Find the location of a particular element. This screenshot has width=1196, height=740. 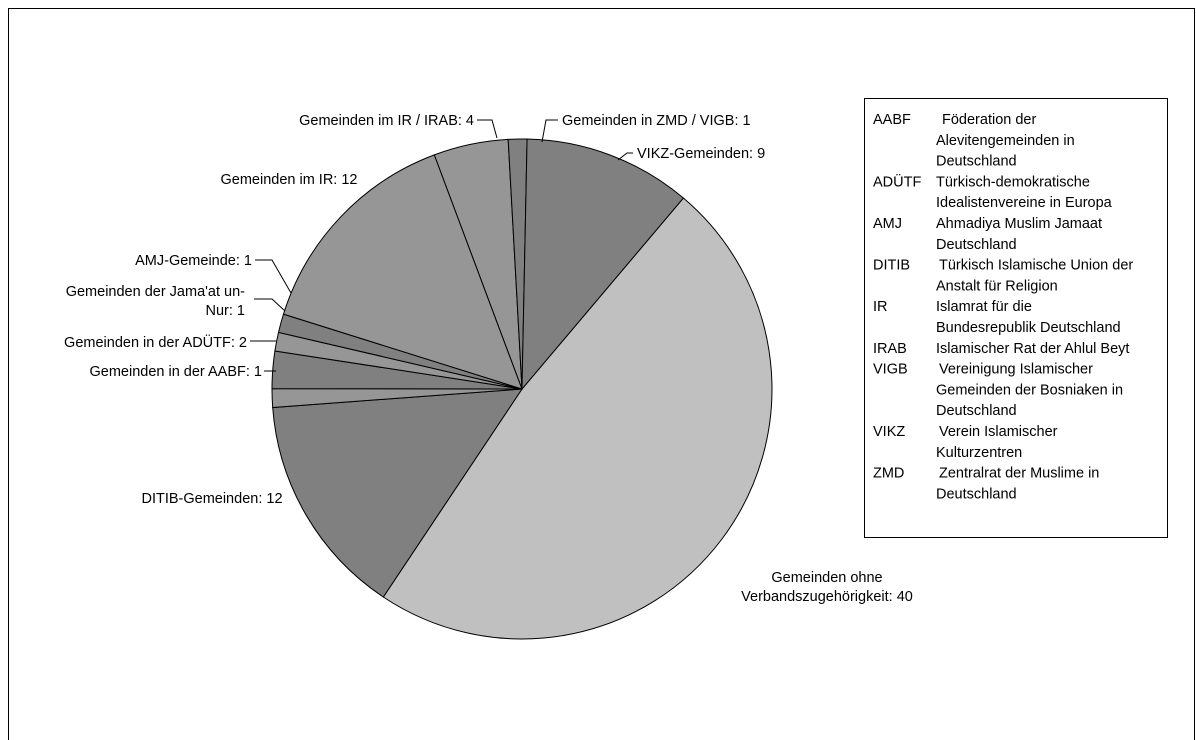

legend-abbr-zmd: ZMD is located at coordinates (888, 474).